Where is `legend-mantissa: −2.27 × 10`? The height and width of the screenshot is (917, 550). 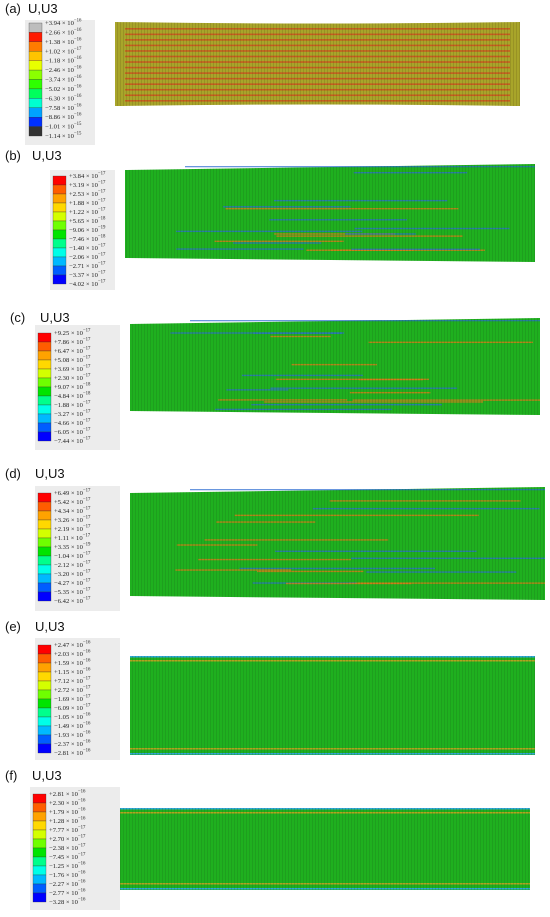
legend-mantissa: −2.27 × 10 is located at coordinates (64, 884).